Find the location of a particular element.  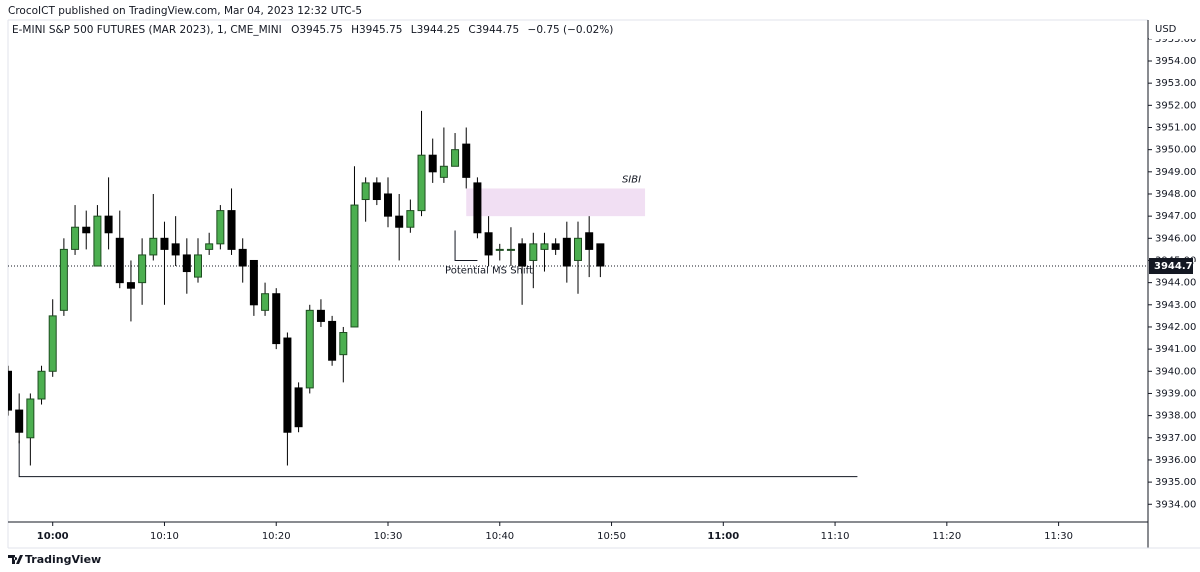

currency-backdrop is located at coordinates (1174, 30).